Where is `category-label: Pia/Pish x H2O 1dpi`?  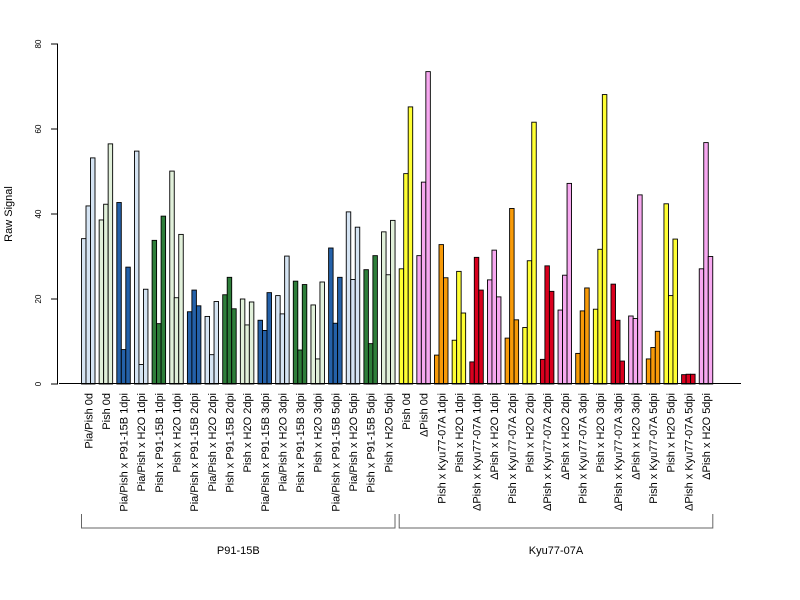 category-label: Pia/Pish x H2O 1dpi is located at coordinates (142, 442).